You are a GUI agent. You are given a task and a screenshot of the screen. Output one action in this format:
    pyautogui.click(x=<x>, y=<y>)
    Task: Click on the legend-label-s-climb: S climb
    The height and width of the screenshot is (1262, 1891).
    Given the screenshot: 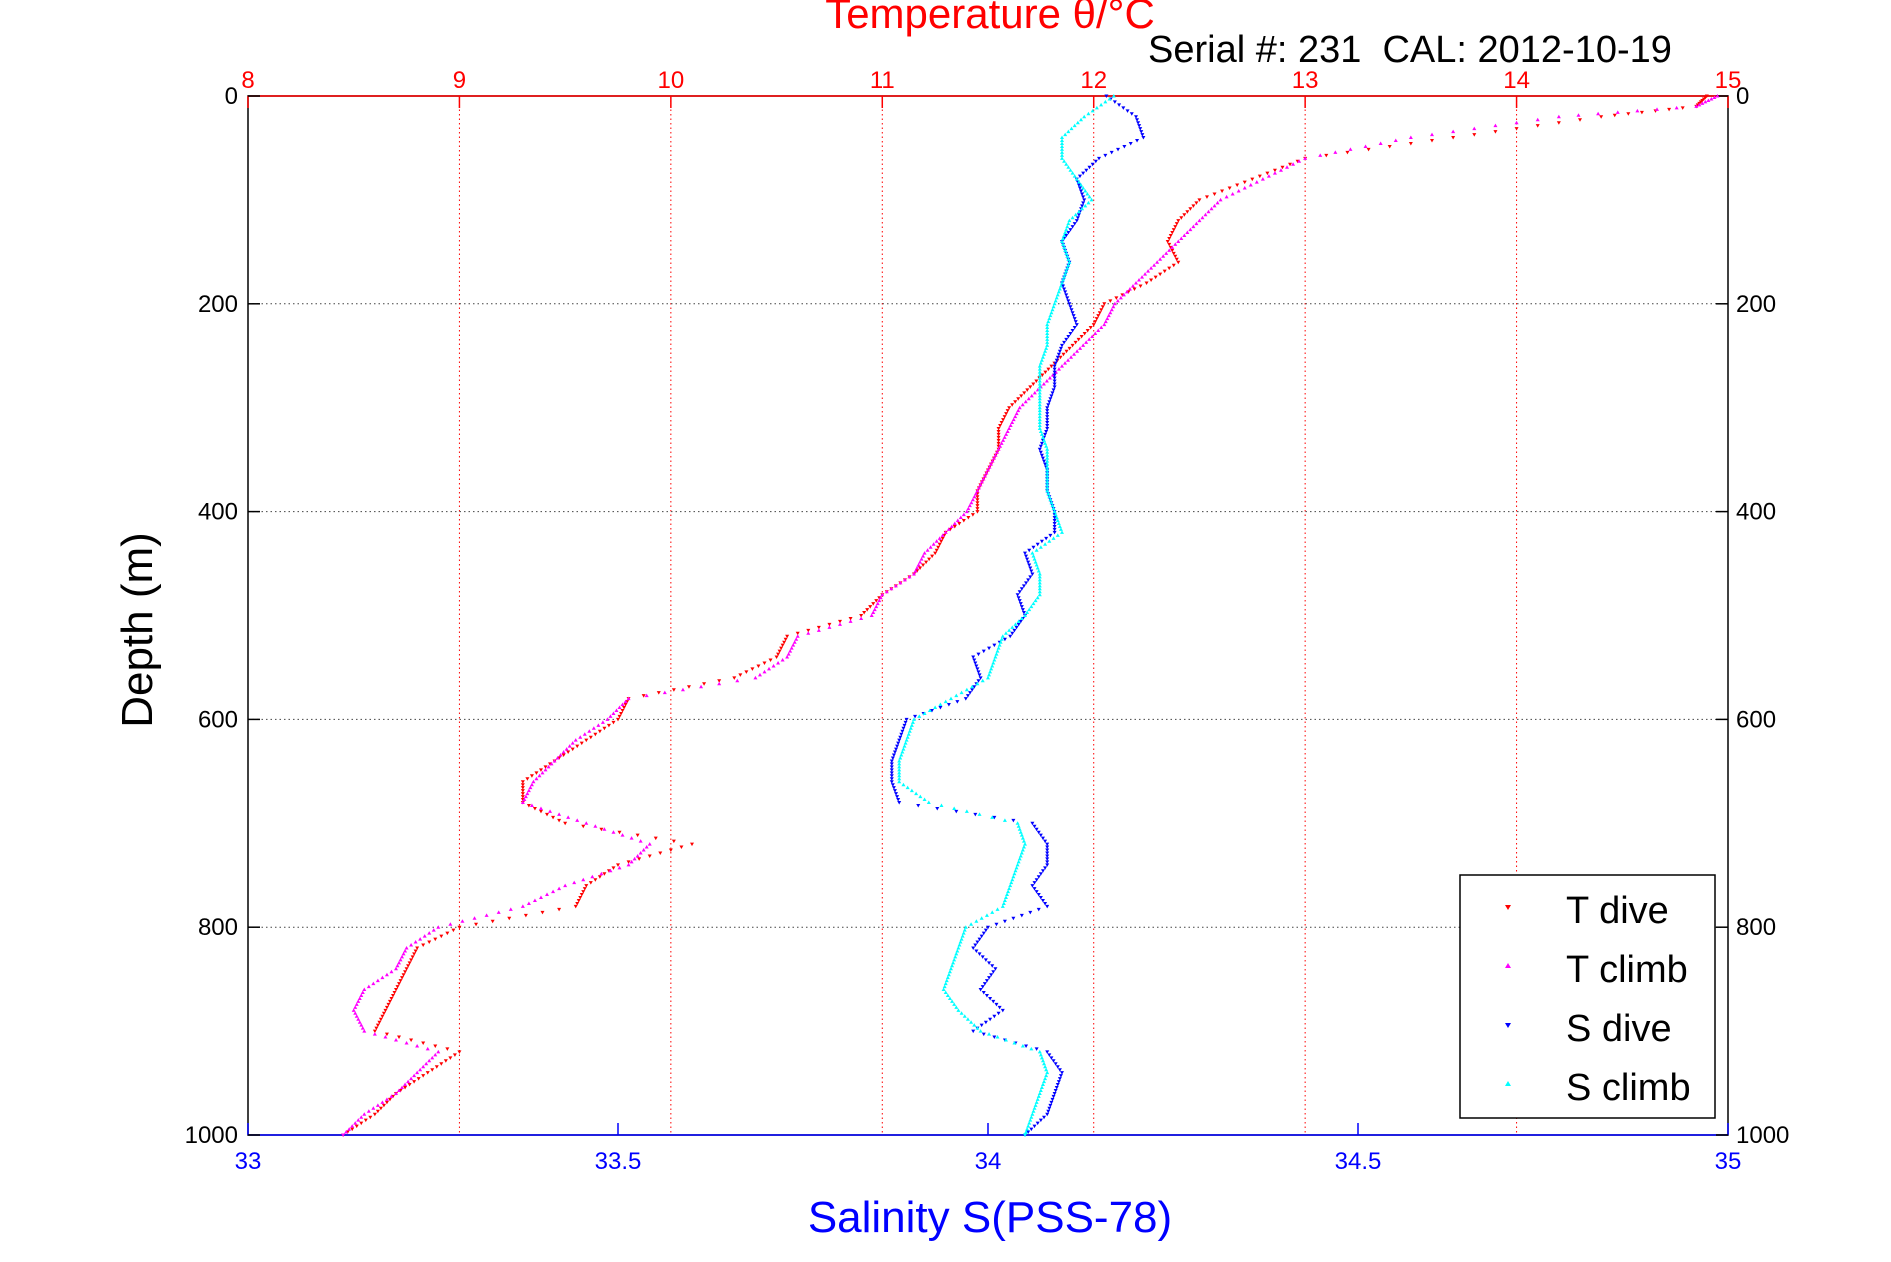 What is the action you would take?
    pyautogui.click(x=1628, y=1088)
    